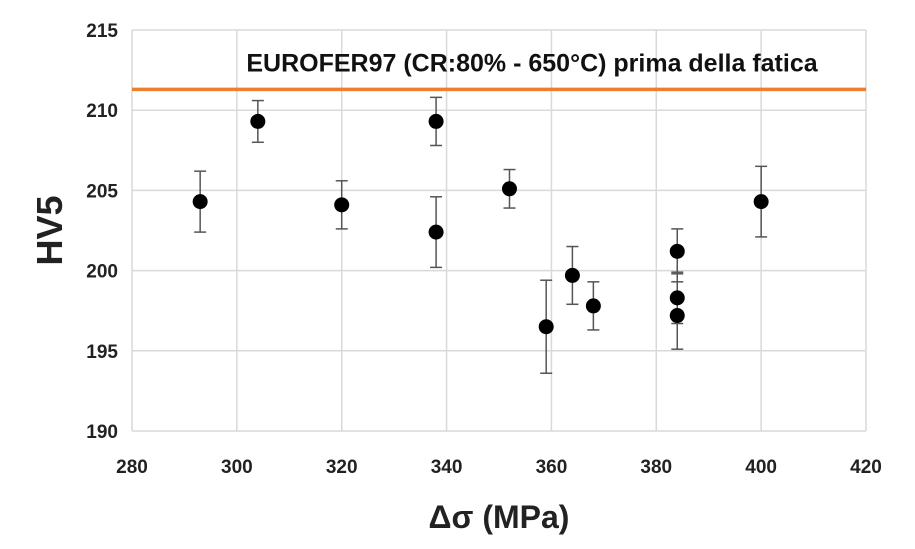  What do you see at coordinates (102, 191) in the screenshot?
I see `y-tick-label: 205` at bounding box center [102, 191].